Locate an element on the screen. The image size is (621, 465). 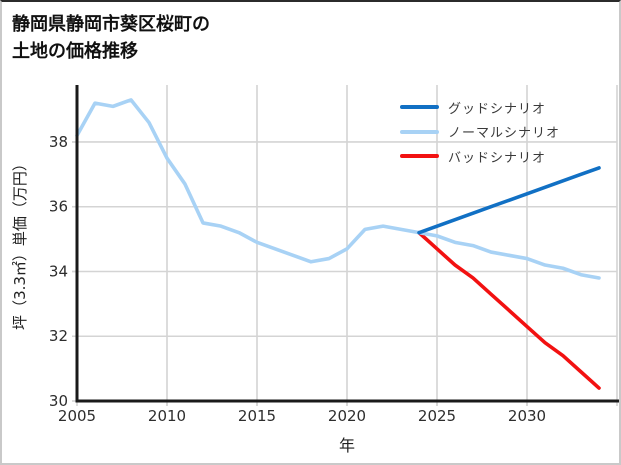
chart-legend: グッドシナリオ ノーマルシナリオ バッドシナリオ is located at coordinates (480, 132).